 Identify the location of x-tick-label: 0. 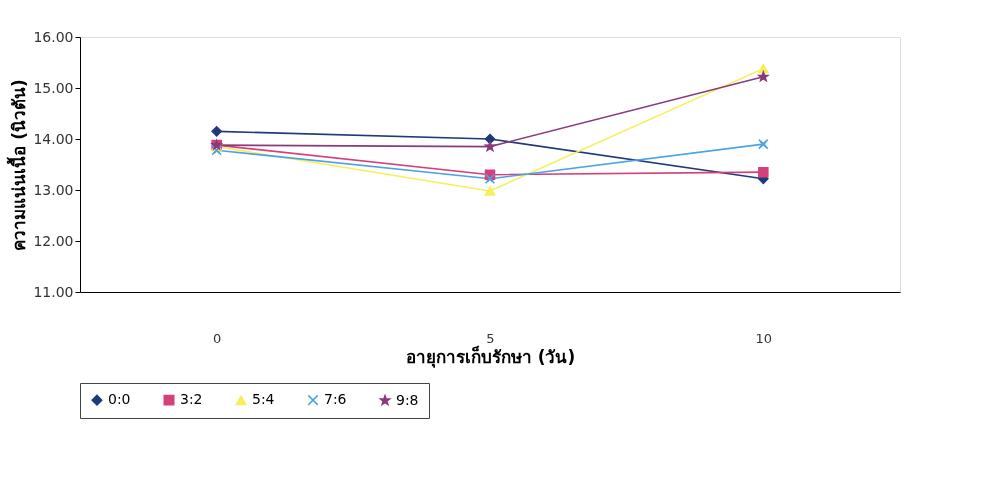
(217, 338).